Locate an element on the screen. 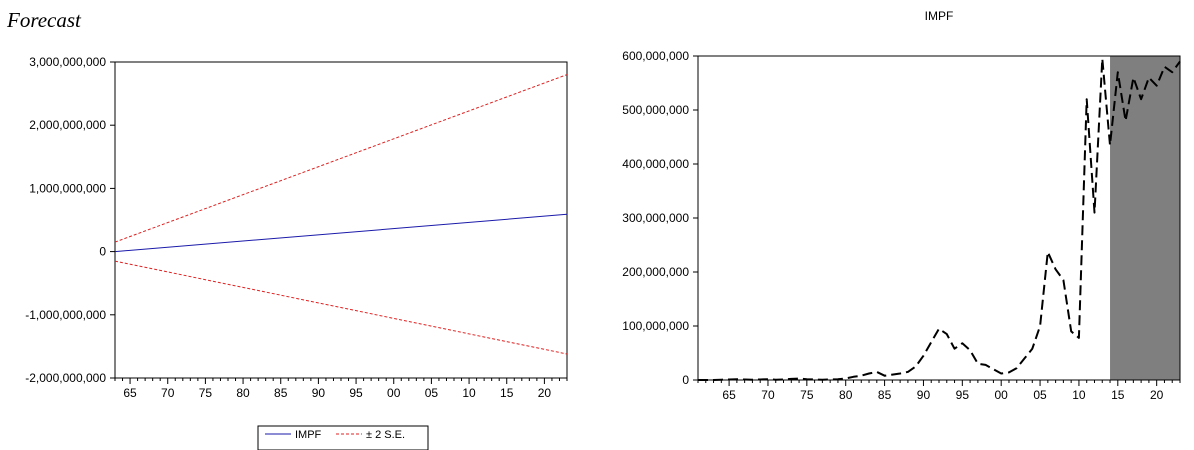  y-tick-label: 300,000,000 is located at coordinates (655, 218).